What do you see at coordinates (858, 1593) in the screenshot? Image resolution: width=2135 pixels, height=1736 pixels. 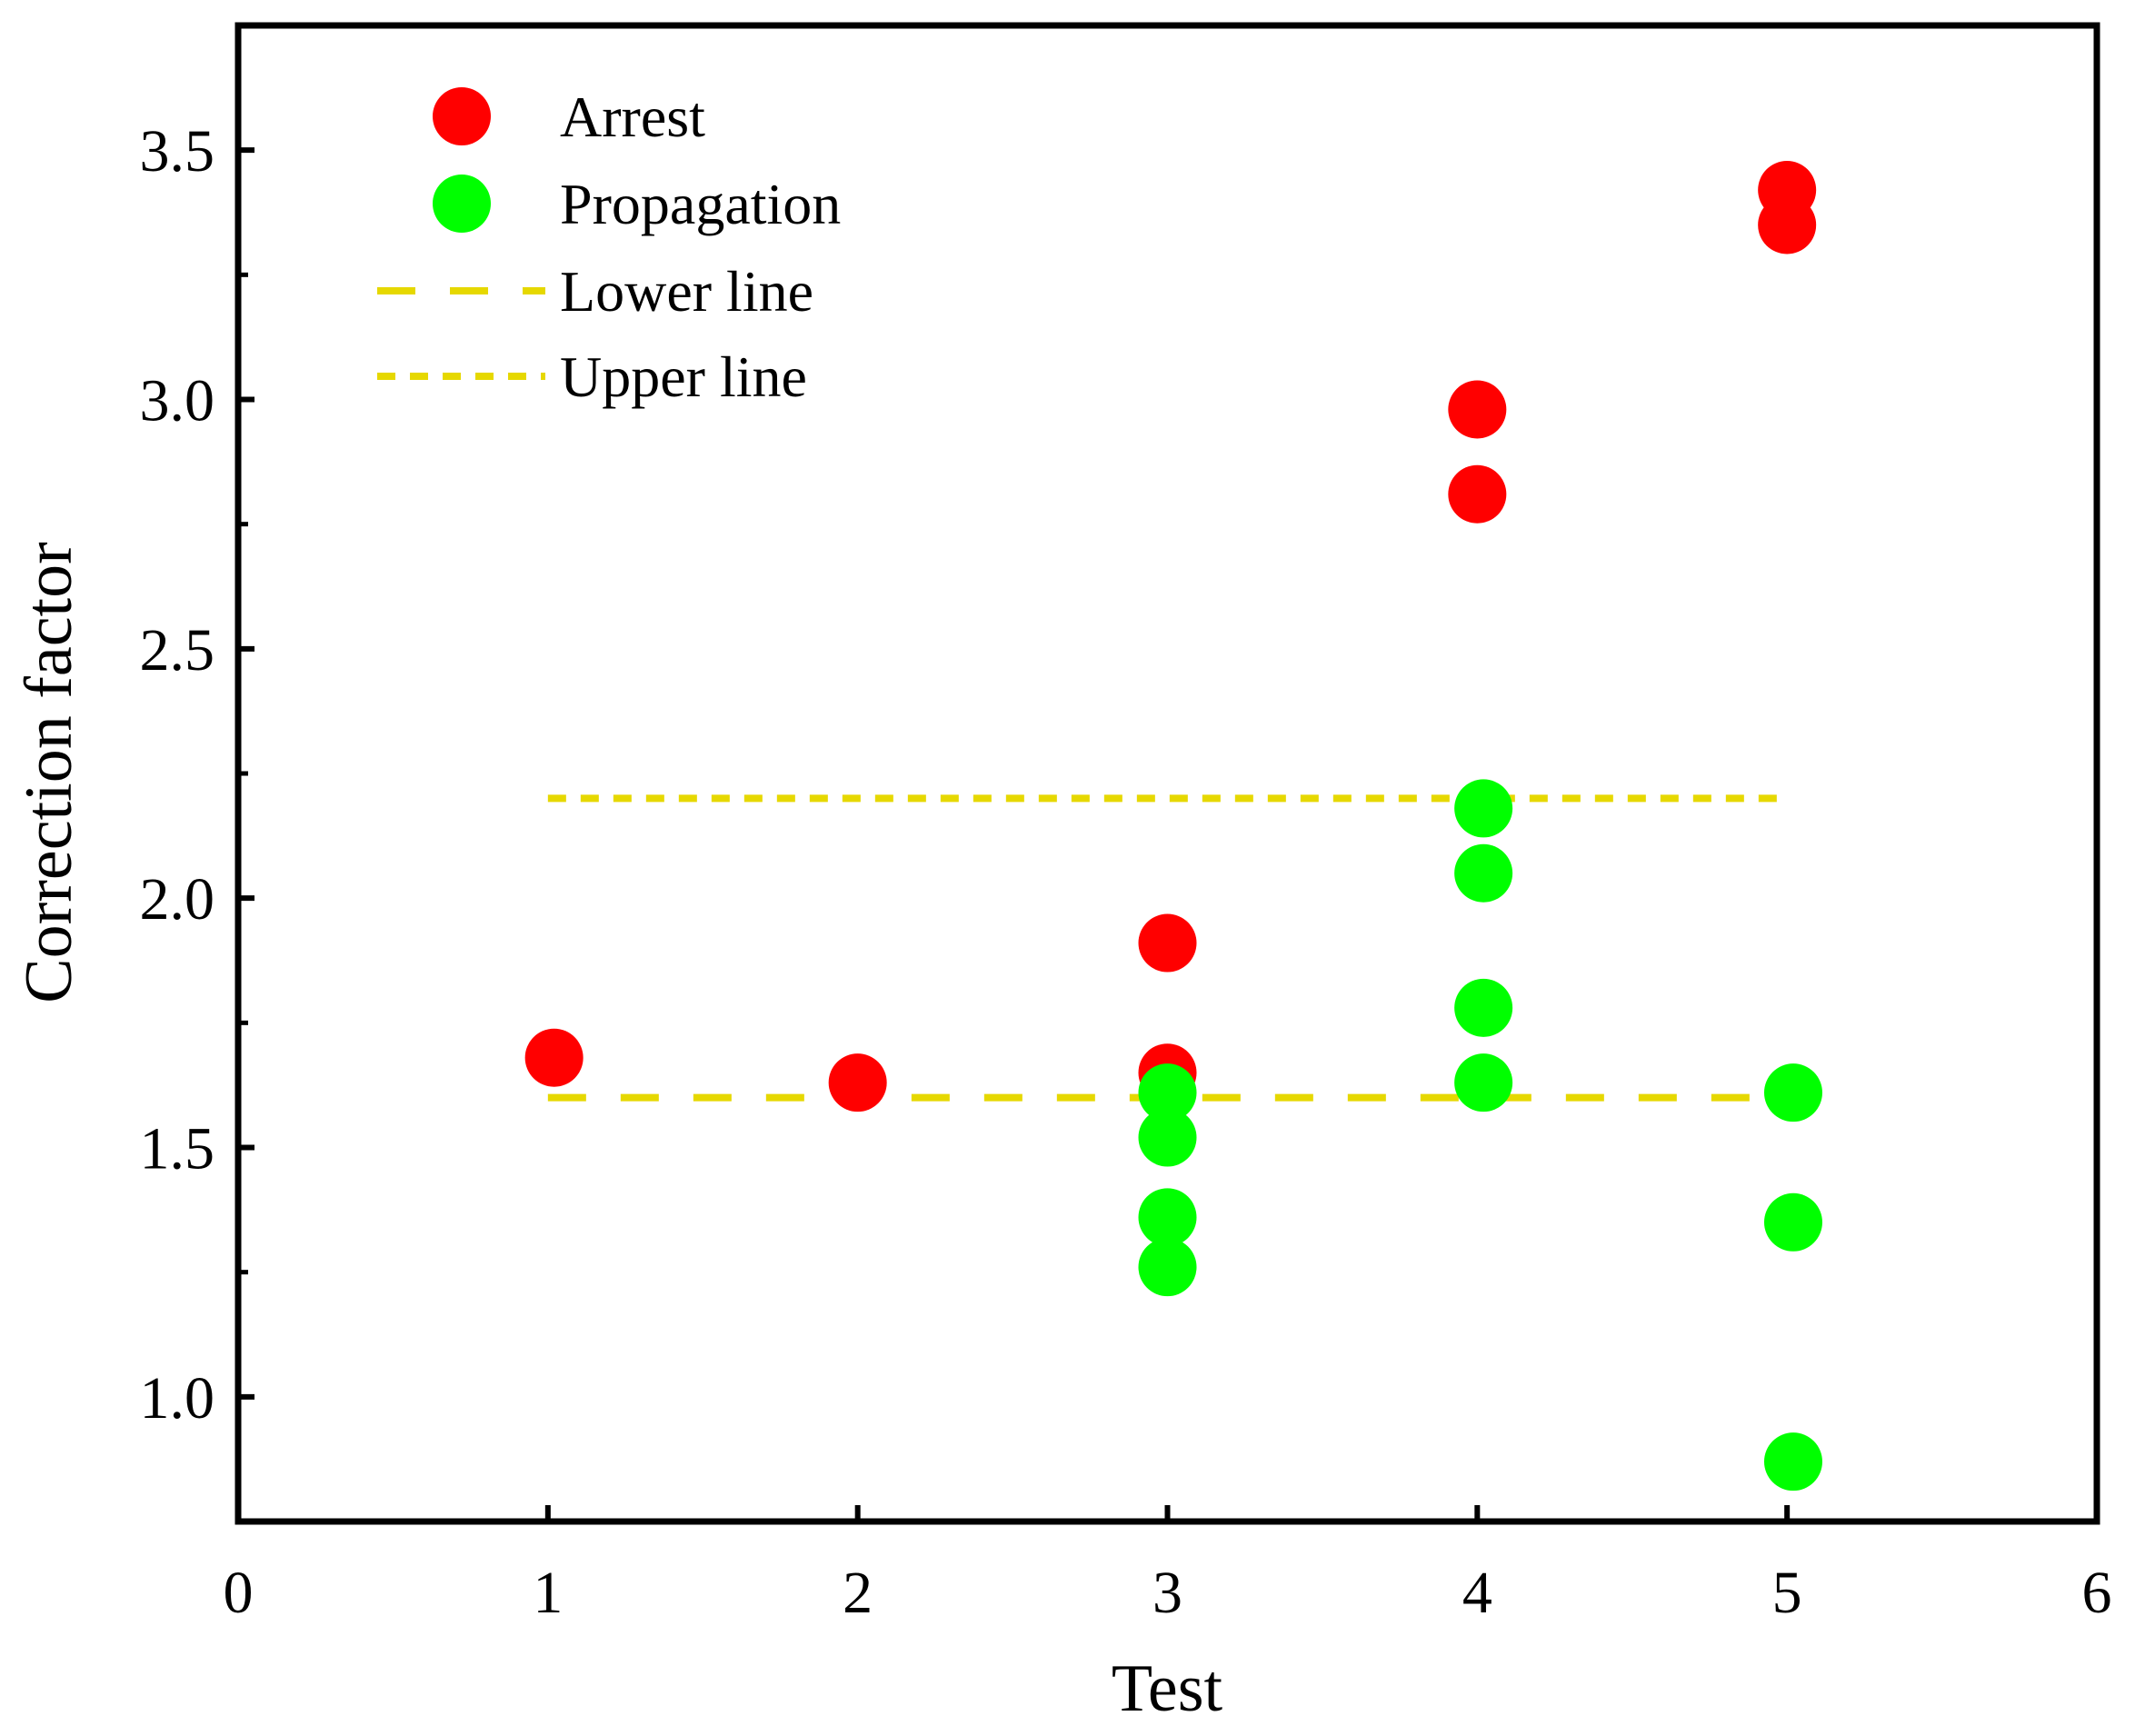 I see `x-tick-label: 2` at bounding box center [858, 1593].